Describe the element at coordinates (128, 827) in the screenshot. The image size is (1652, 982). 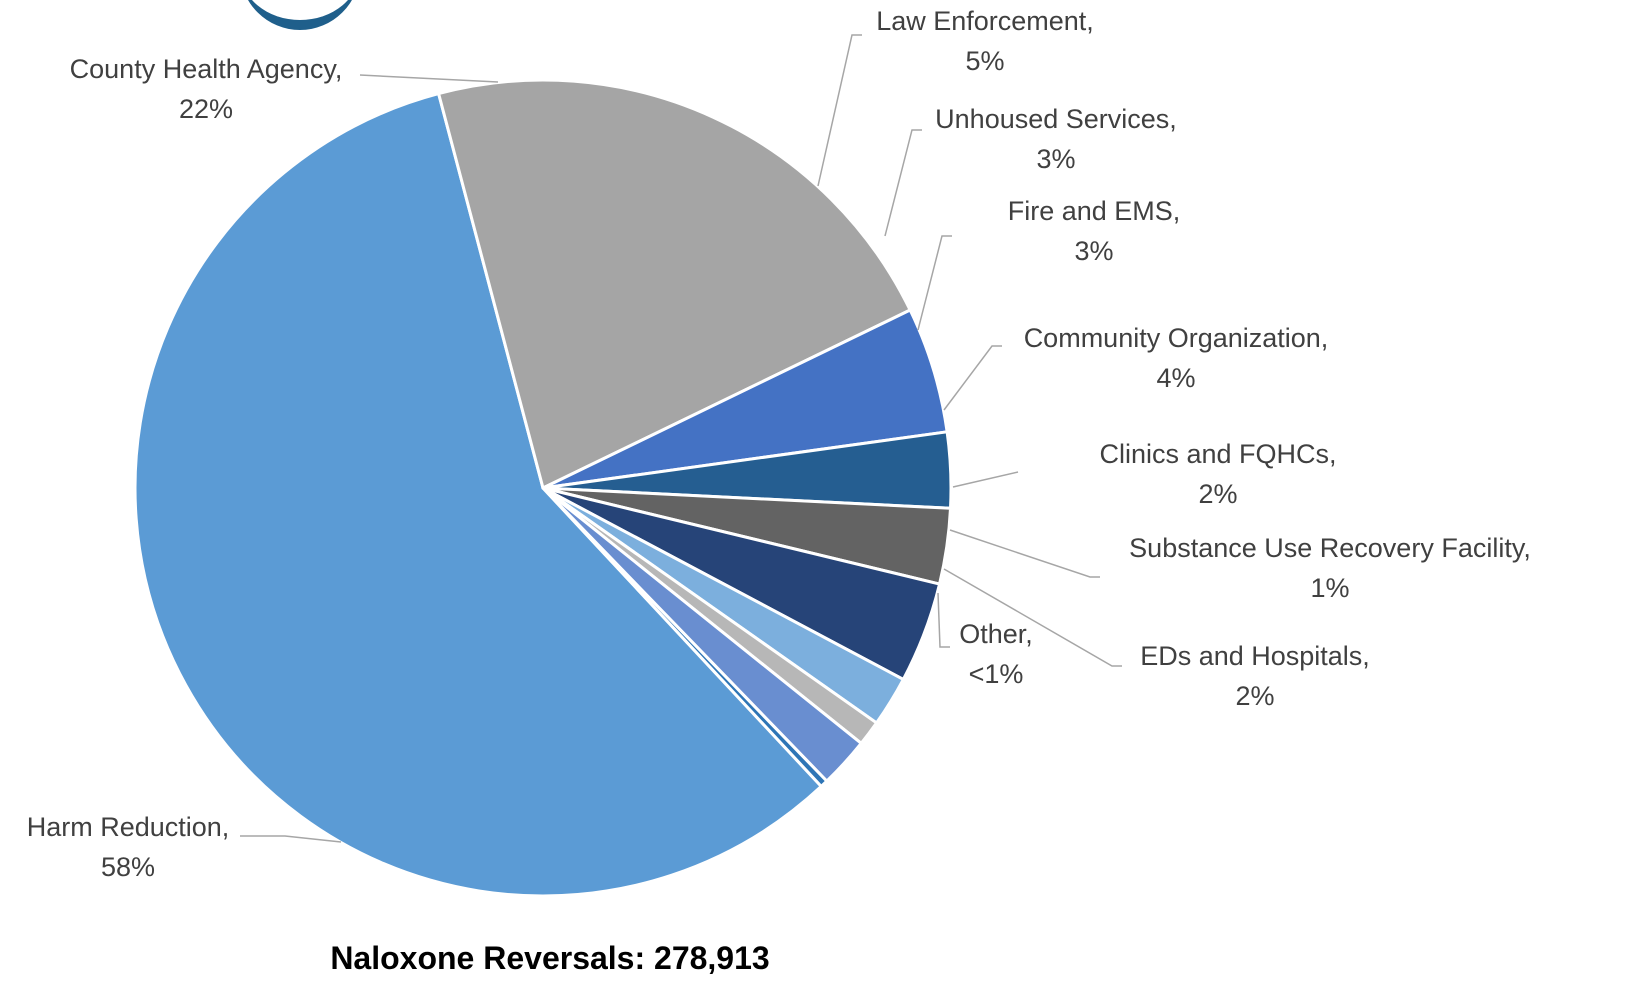
I see `slice-category-label: Harm Reduction,` at that location.